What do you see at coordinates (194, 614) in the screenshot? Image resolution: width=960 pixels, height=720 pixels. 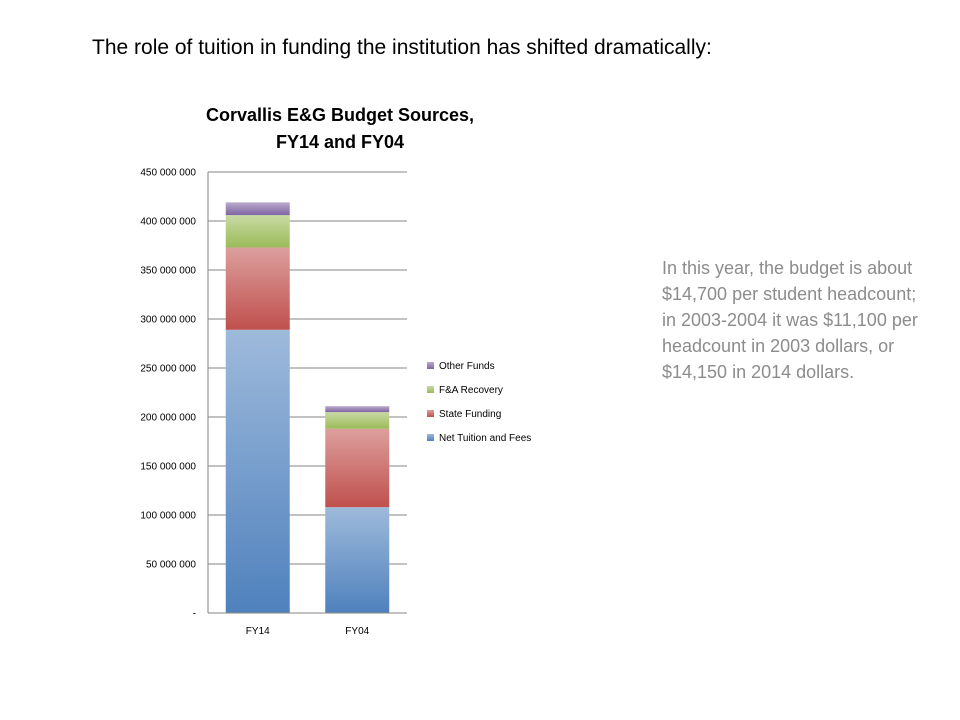 I see `y-tick-label: -` at bounding box center [194, 614].